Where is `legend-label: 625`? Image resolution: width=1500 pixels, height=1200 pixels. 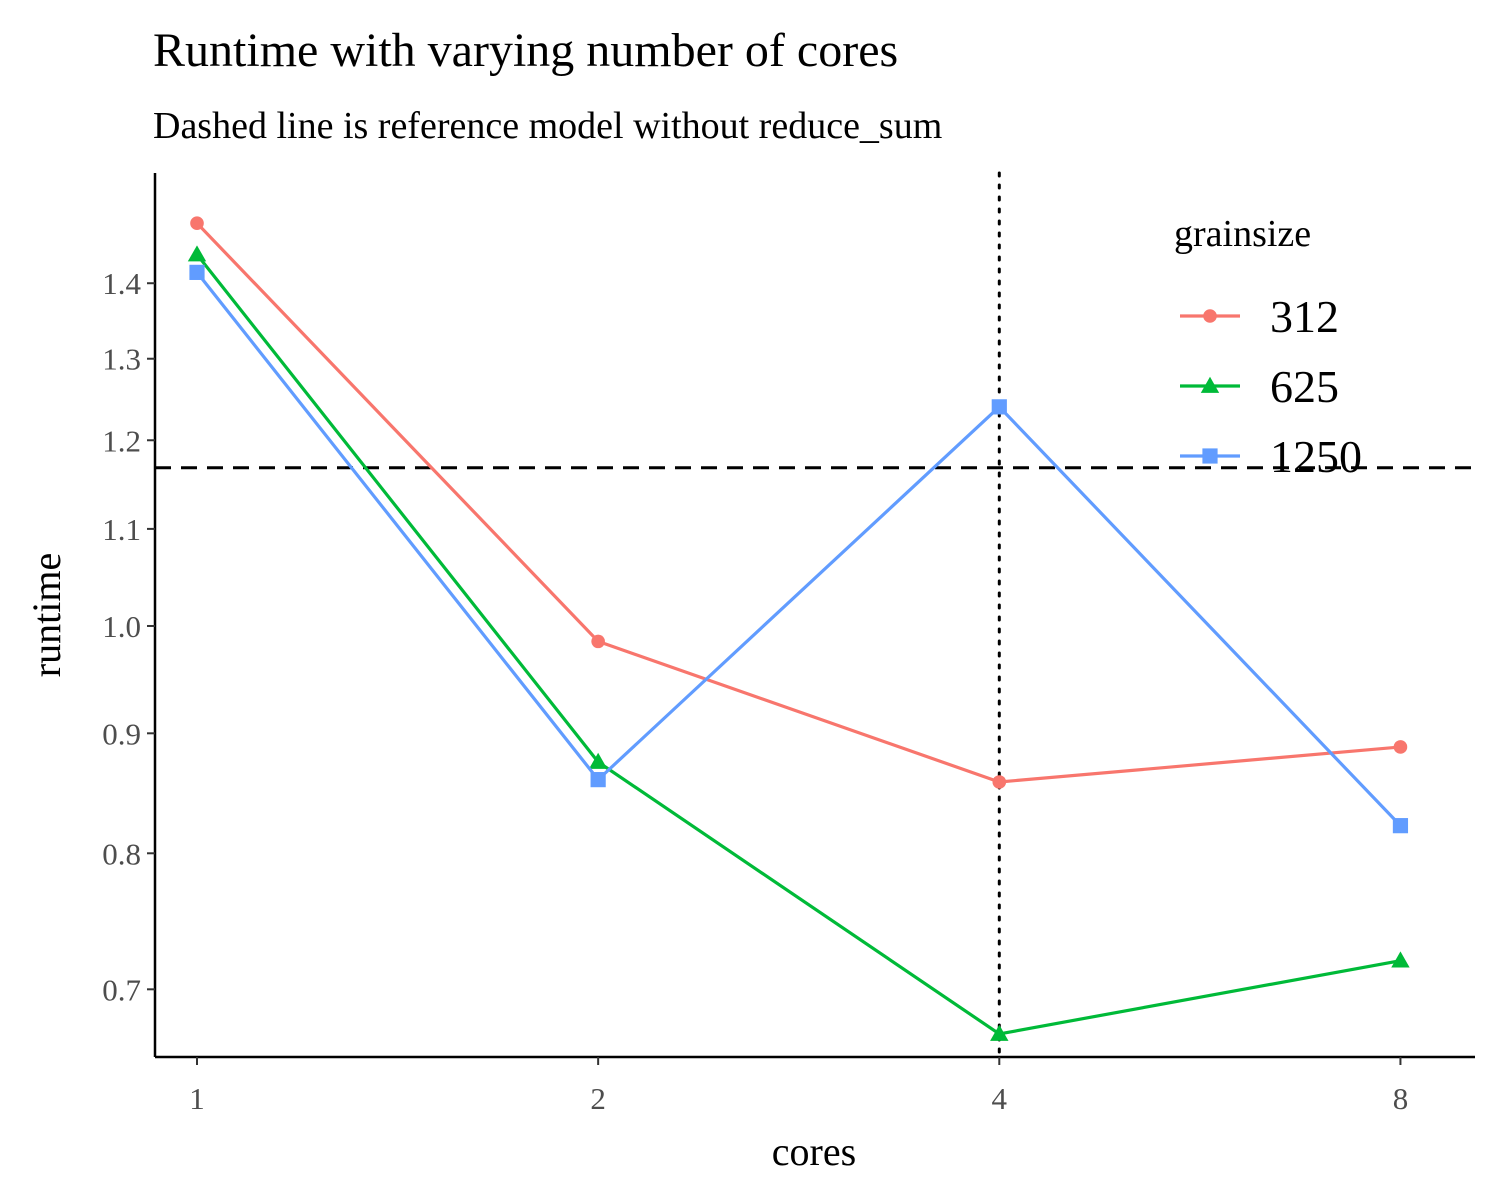 legend-label: 625 is located at coordinates (1304, 386).